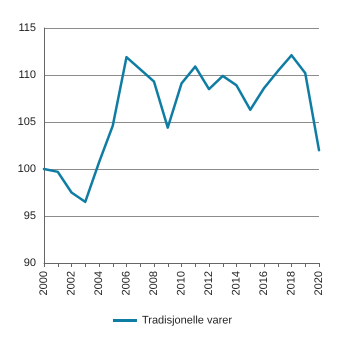  Describe the element at coordinates (187, 320) in the screenshot. I see `legend-label: Tradisjonelle varer` at that location.